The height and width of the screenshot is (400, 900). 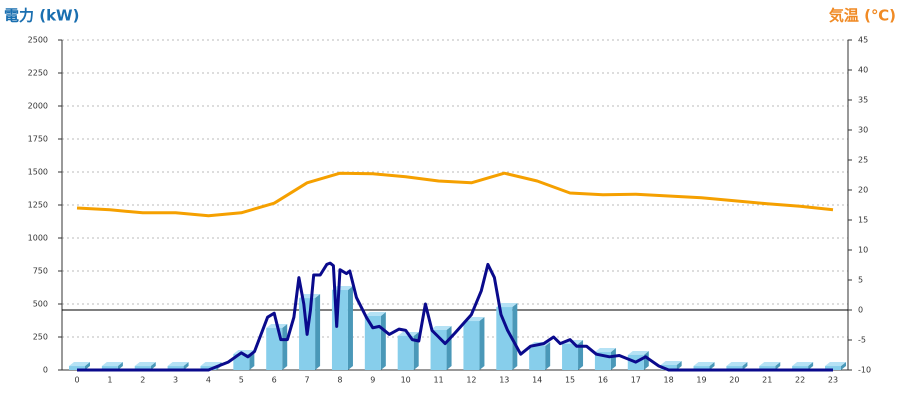 I want to click on y2-tick-label: -10, so click(x=864, y=370).